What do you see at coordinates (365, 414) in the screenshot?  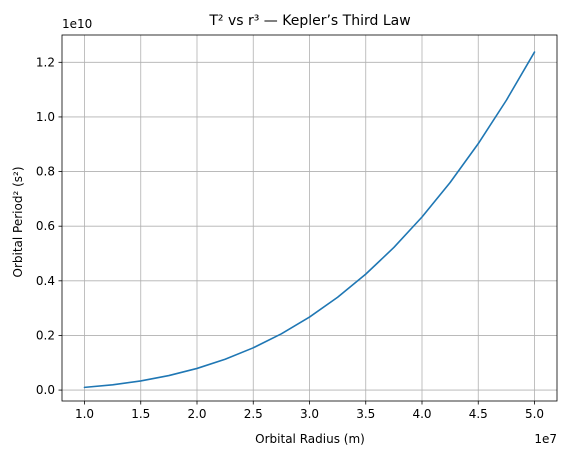 I see `x-tick-label: 3.5` at bounding box center [365, 414].